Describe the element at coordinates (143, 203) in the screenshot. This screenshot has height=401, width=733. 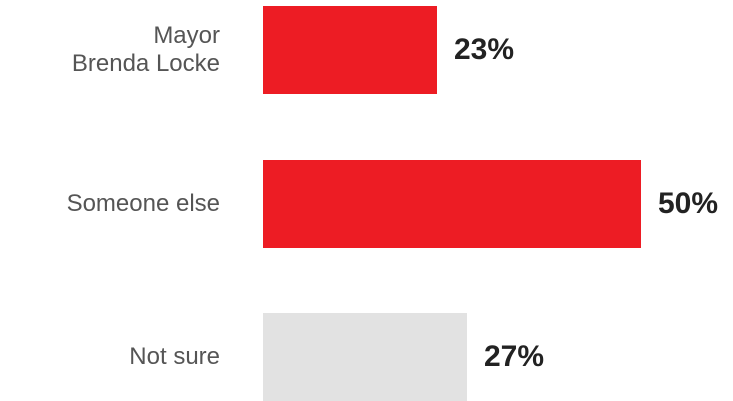
I see `category-label: Someone else` at that location.